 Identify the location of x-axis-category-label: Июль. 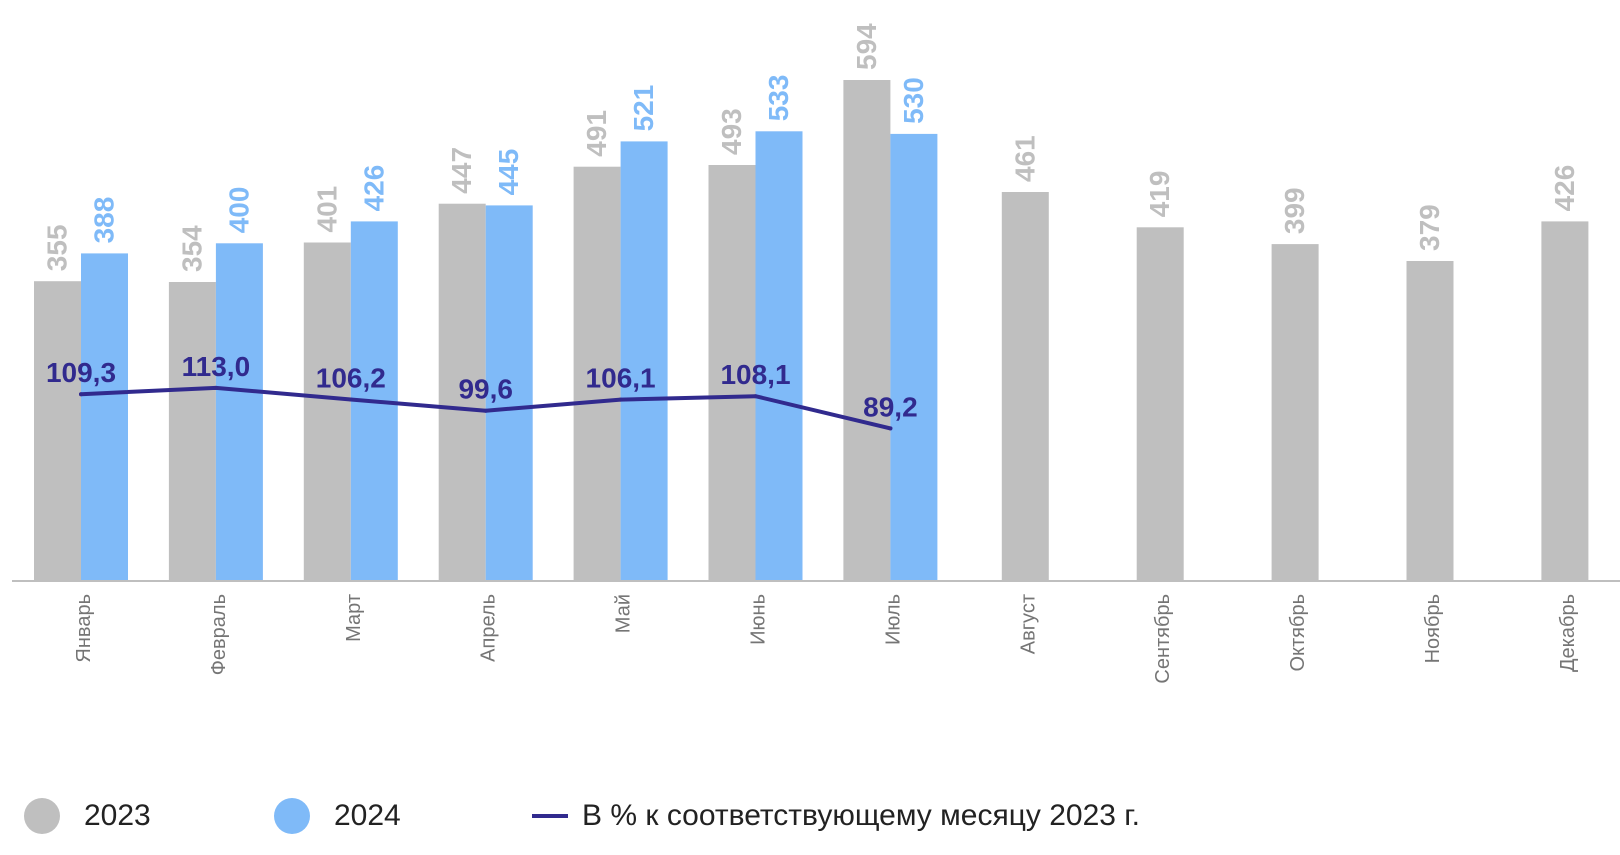
(893, 619).